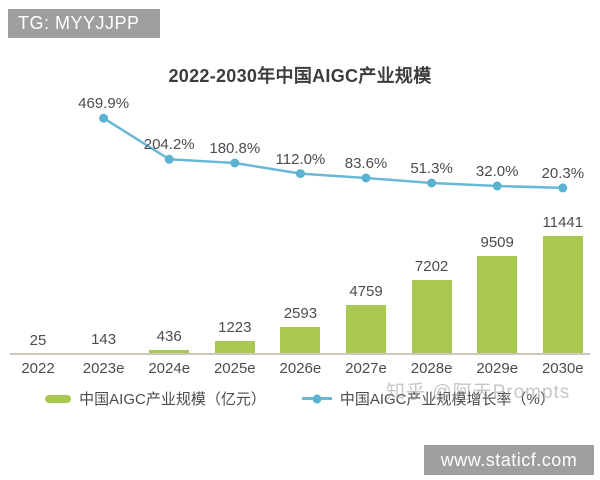 The image size is (600, 480). Describe the element at coordinates (509, 460) in the screenshot. I see `website-watermark-badge: www.staticf.com` at that location.